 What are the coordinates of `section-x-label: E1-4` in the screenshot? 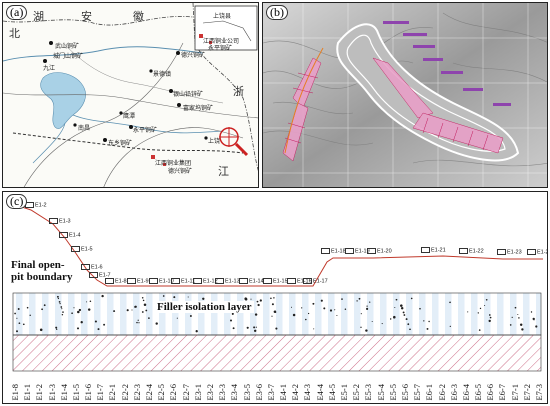 It's located at (63, 392).